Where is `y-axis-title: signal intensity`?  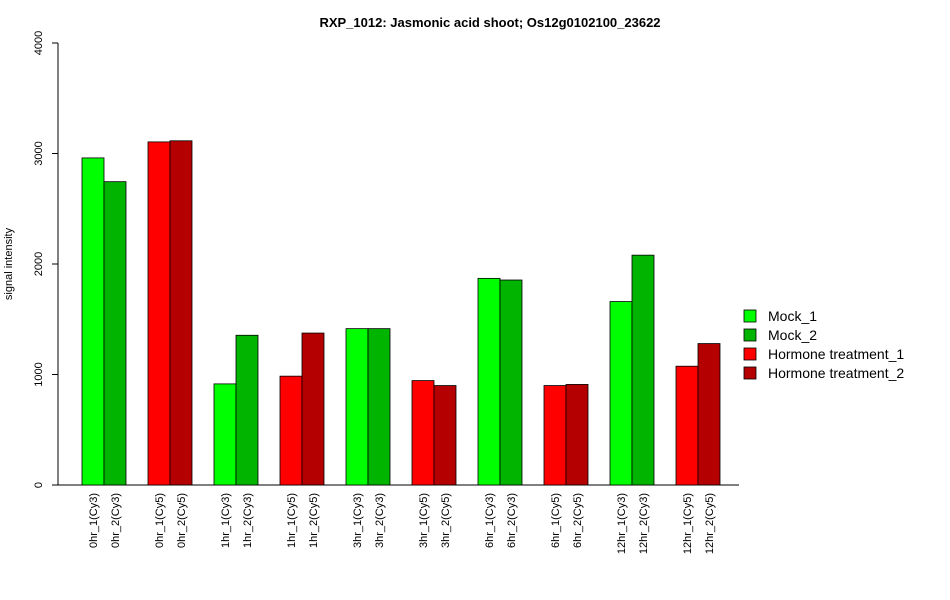
y-axis-title: signal intensity is located at coordinates (9, 263).